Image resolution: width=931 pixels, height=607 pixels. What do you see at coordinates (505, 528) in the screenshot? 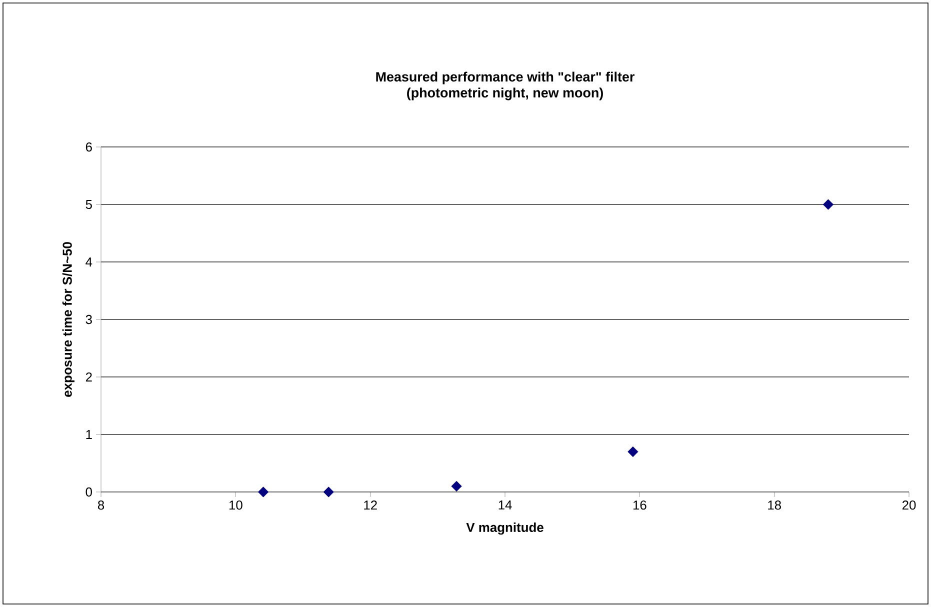
I see `x-axis-title: V magnitude` at bounding box center [505, 528].